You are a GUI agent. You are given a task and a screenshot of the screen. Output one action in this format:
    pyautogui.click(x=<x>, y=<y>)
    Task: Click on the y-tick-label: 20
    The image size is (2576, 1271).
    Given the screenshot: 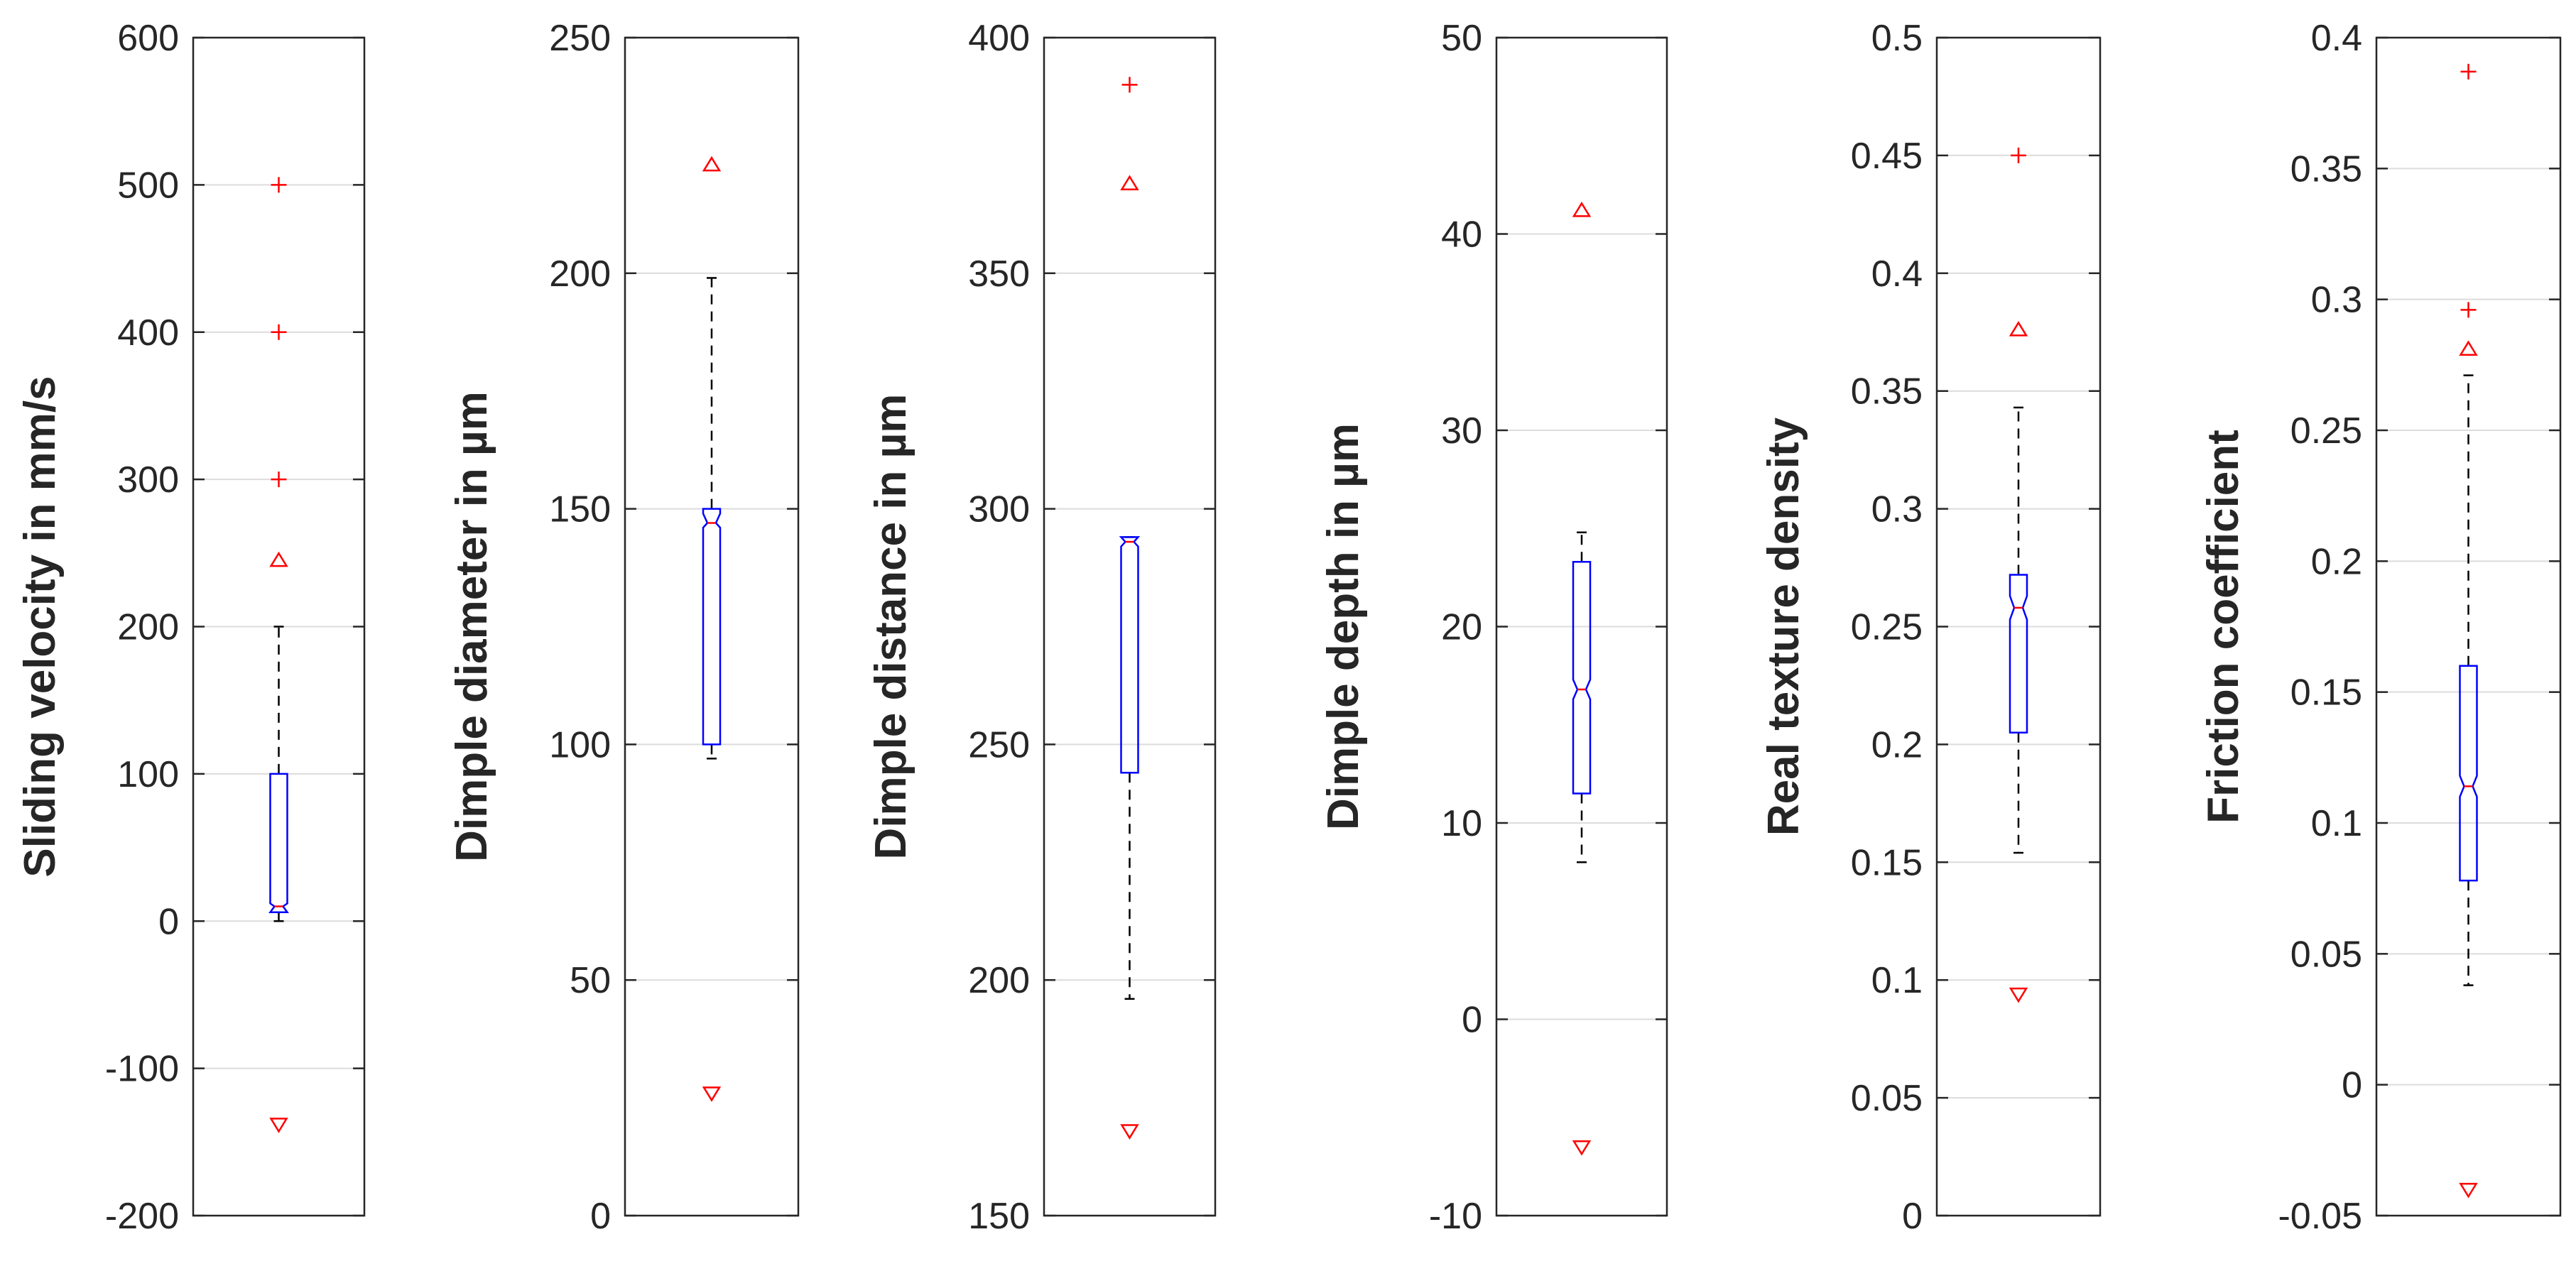 What is the action you would take?
    pyautogui.click(x=1462, y=627)
    